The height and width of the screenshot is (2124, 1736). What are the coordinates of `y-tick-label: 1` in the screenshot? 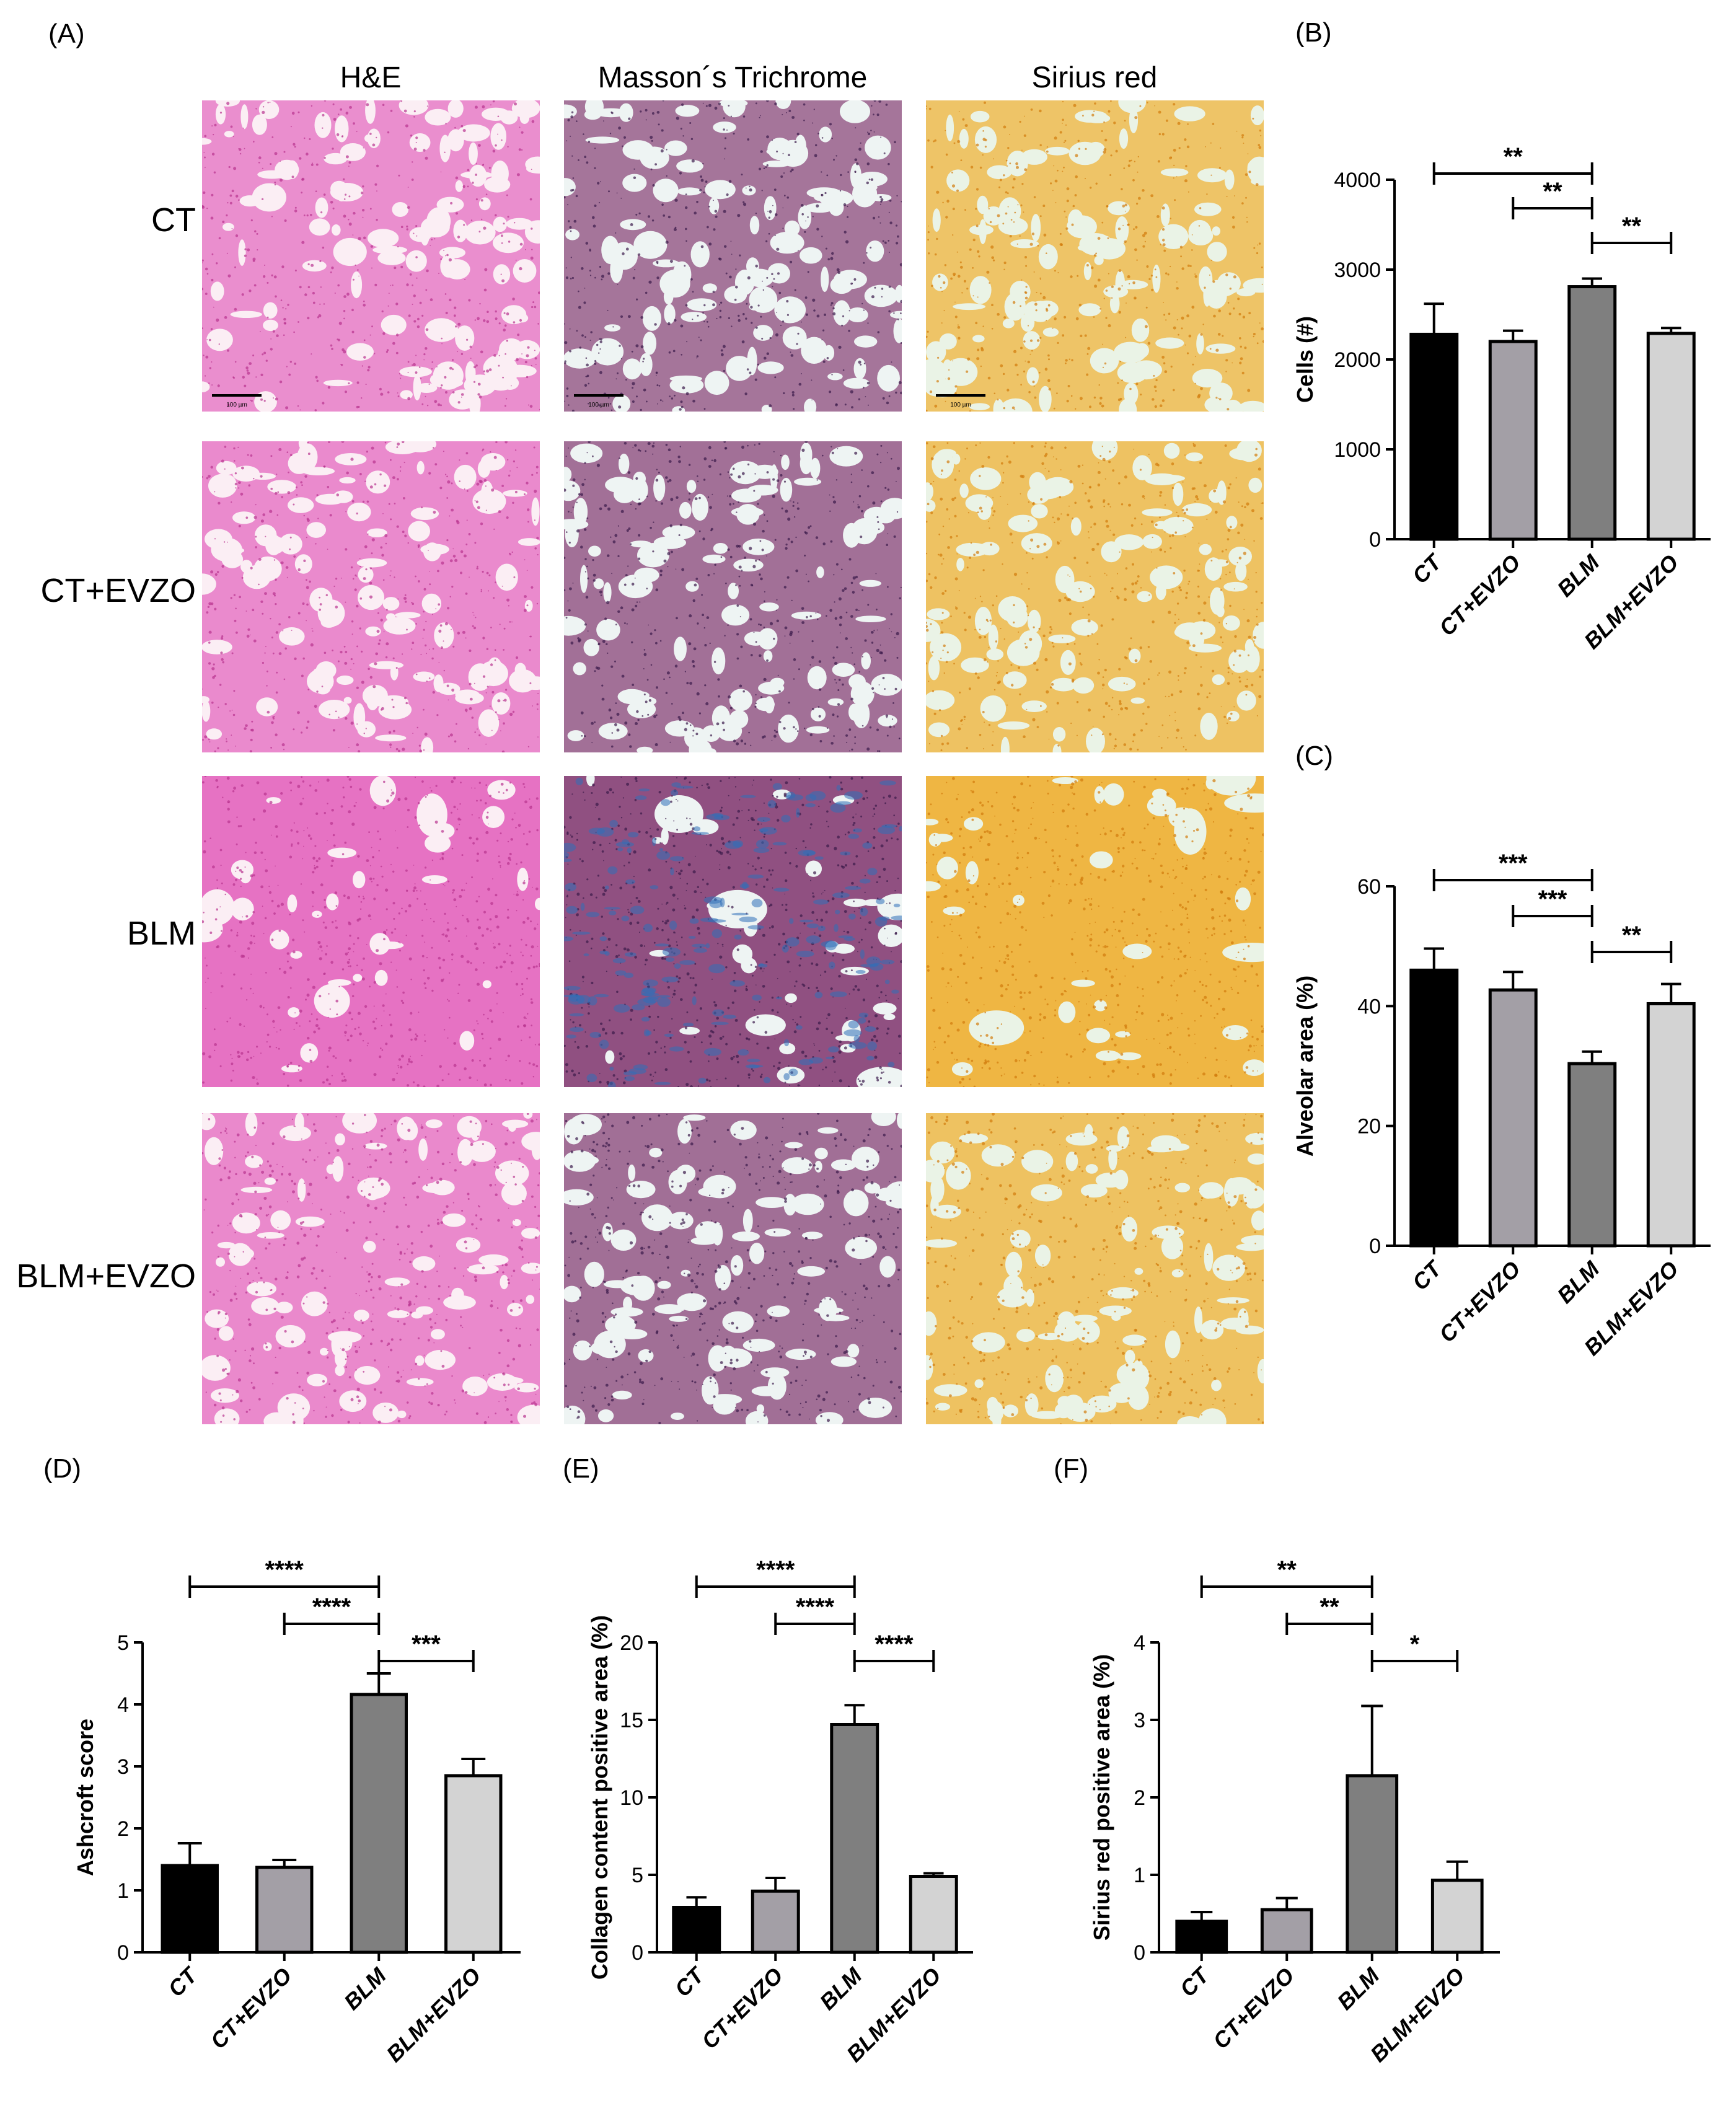 It's located at (123, 1891).